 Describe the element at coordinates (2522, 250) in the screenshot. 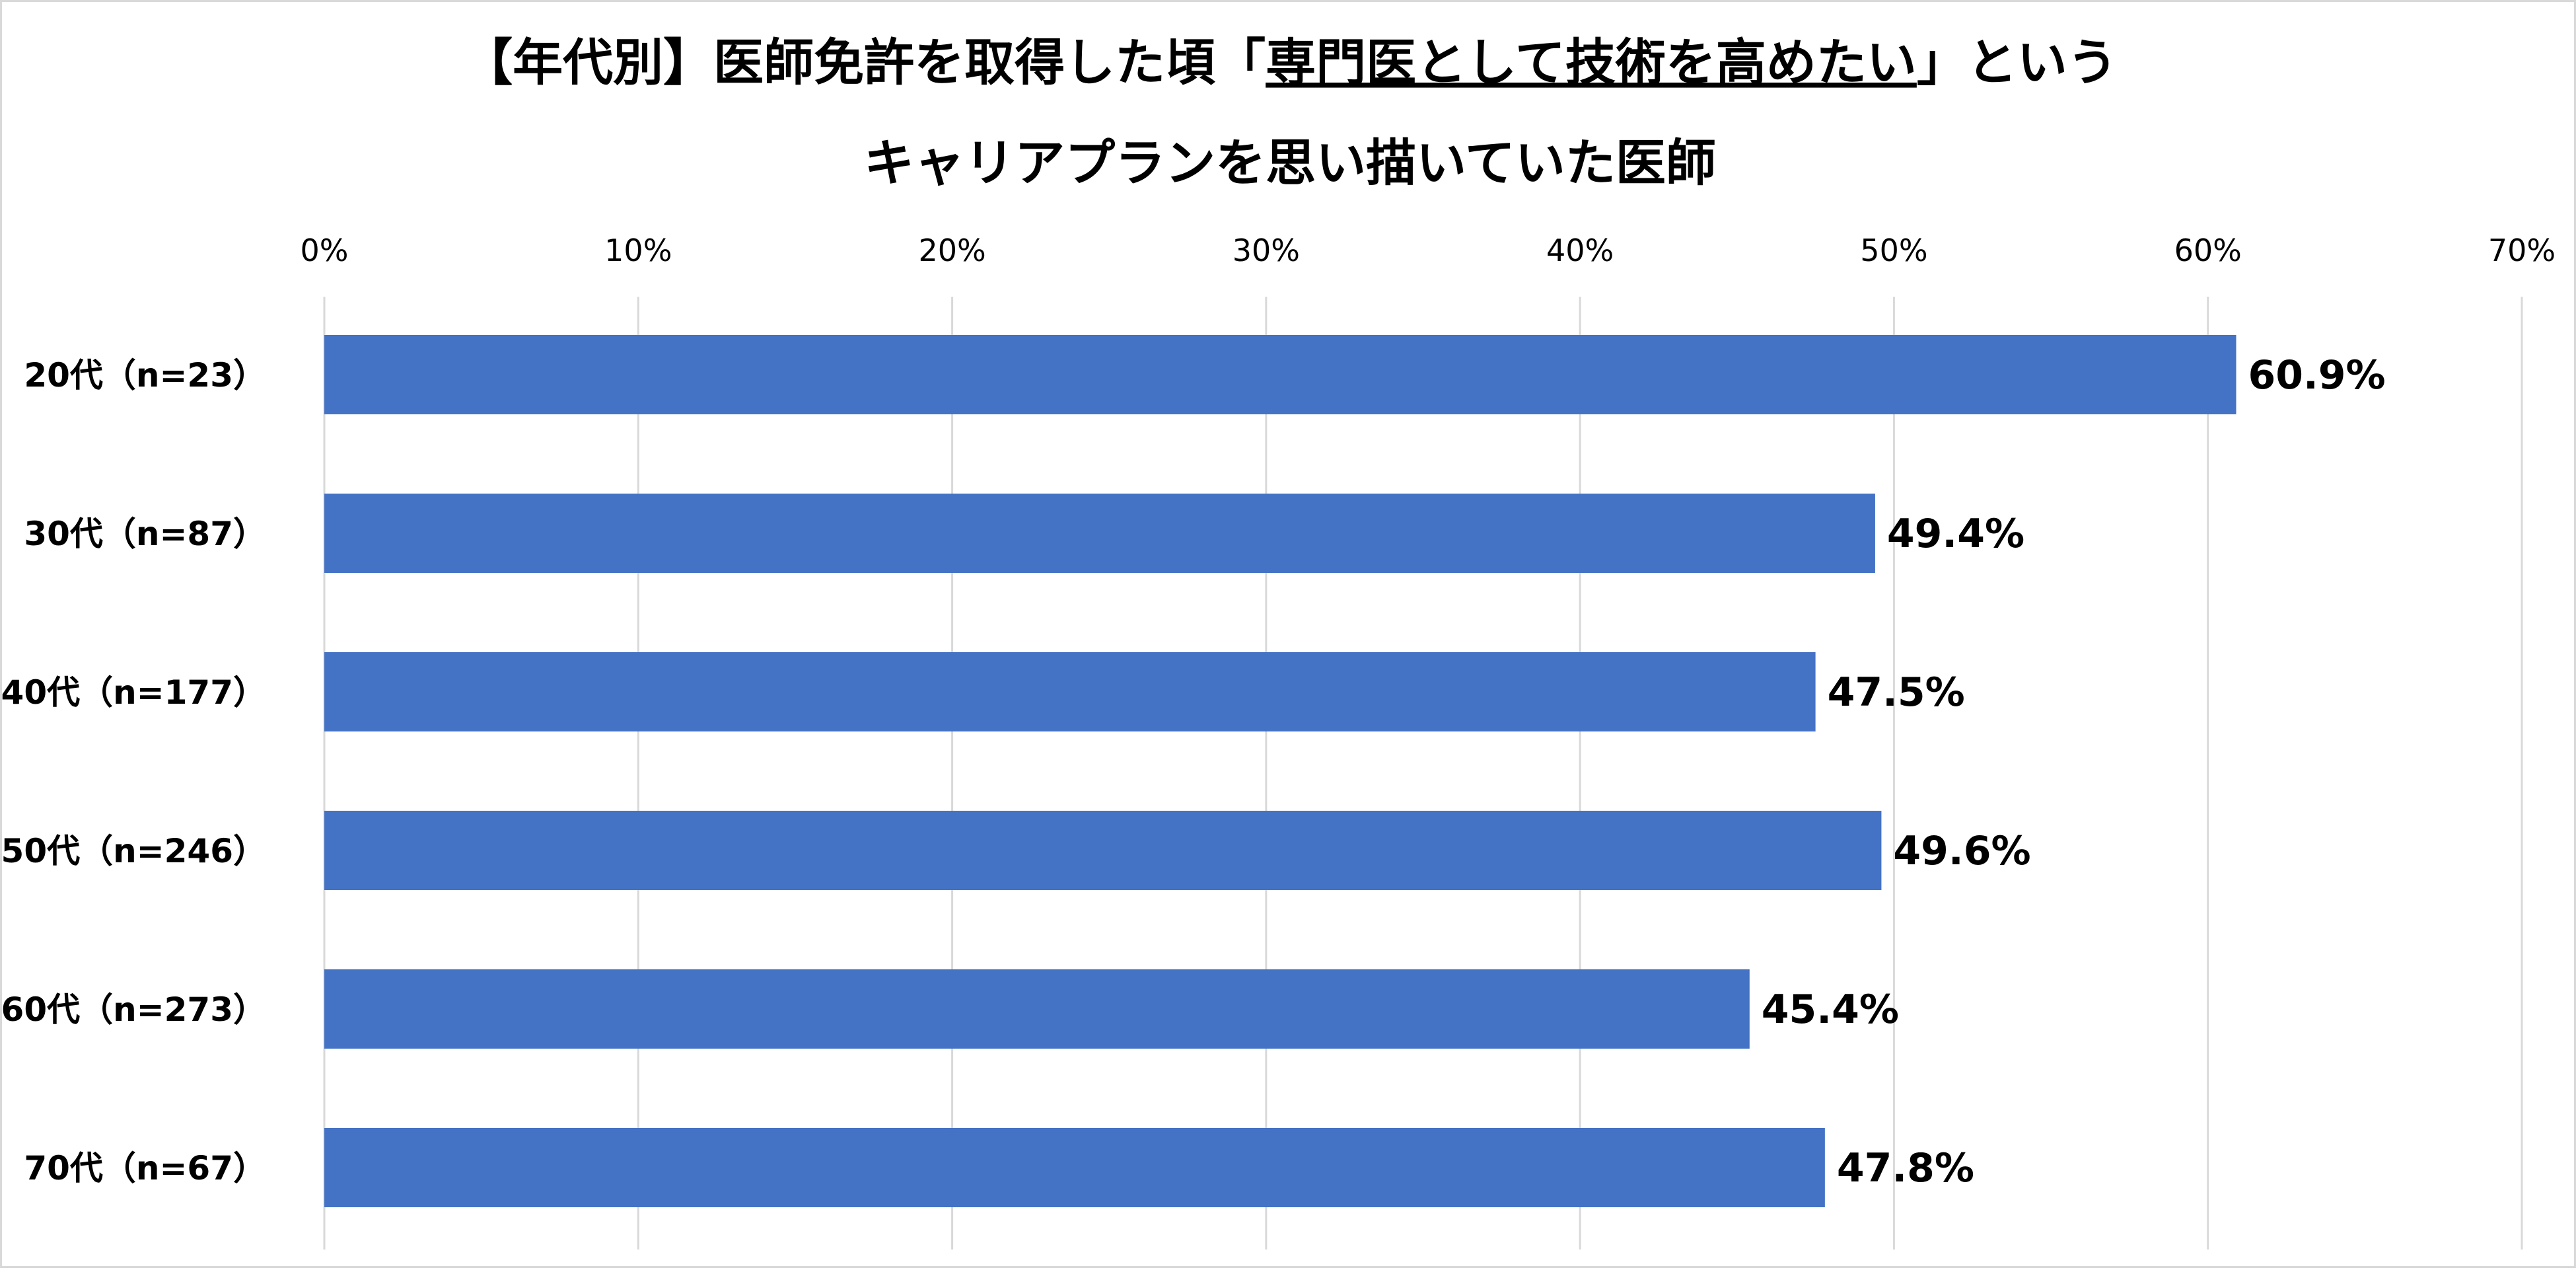

I see `x-tick-label: 70%` at that location.